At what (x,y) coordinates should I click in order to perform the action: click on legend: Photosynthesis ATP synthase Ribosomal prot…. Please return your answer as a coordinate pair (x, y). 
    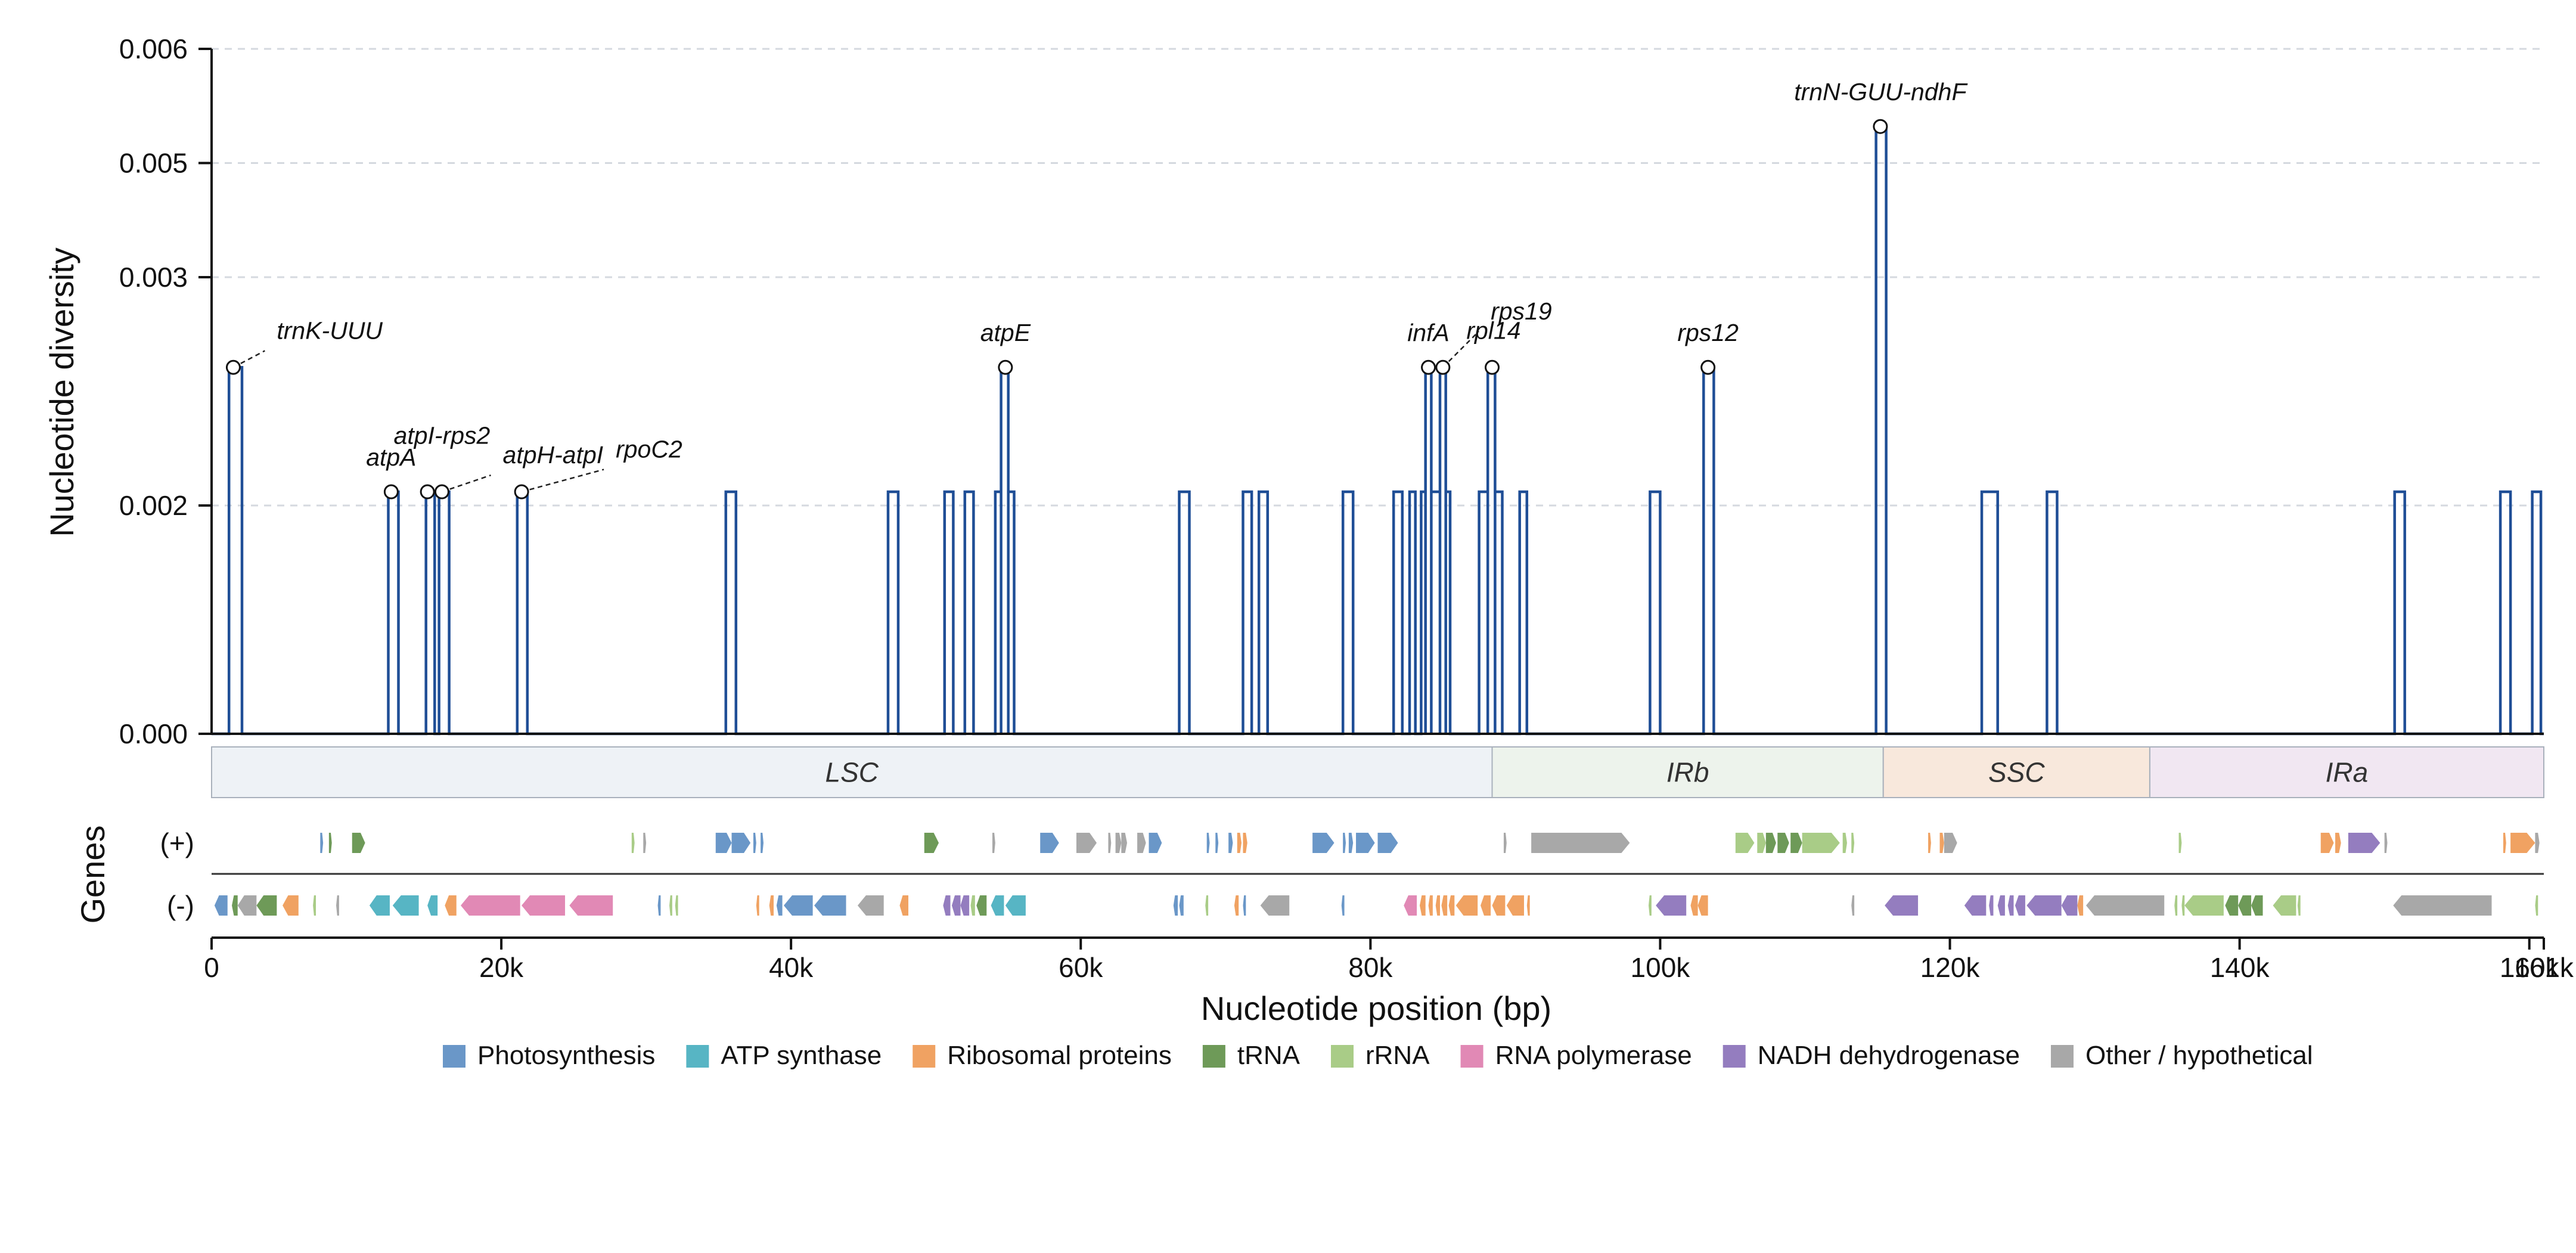
    Looking at the image, I should click on (1378, 1055).